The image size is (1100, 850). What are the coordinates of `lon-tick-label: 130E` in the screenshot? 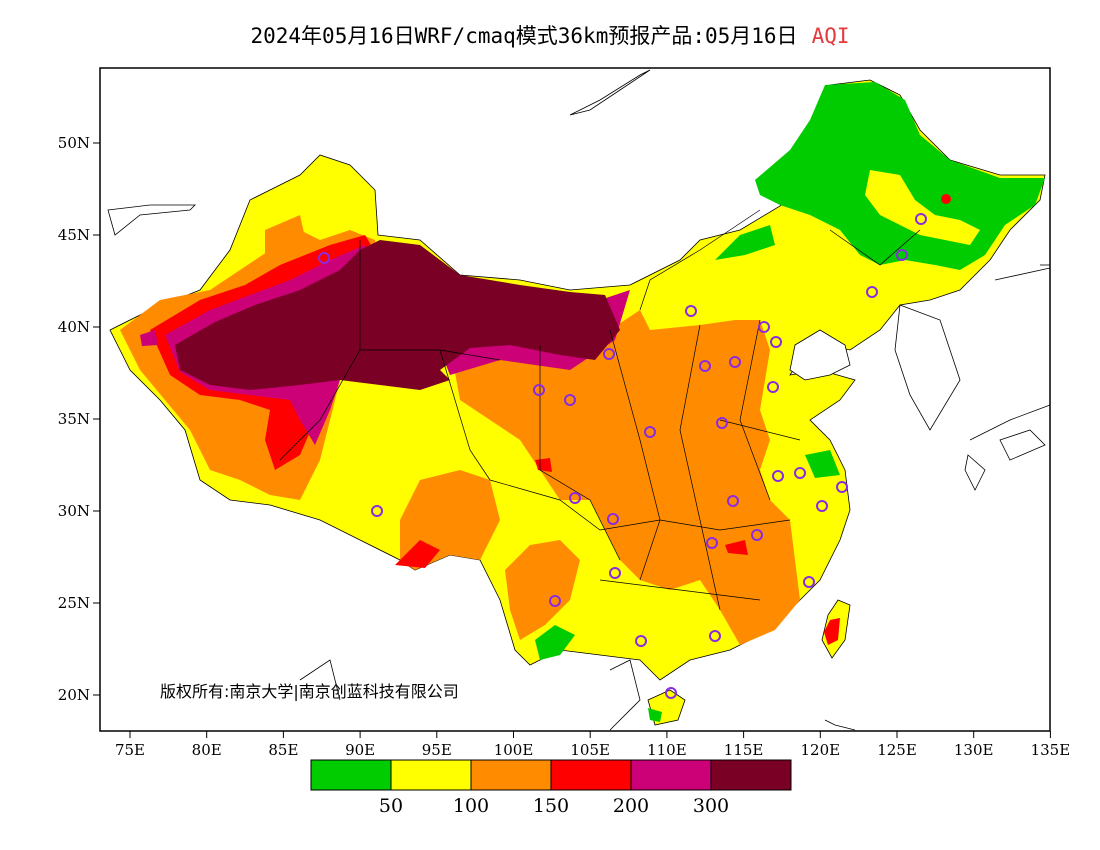 It's located at (974, 750).